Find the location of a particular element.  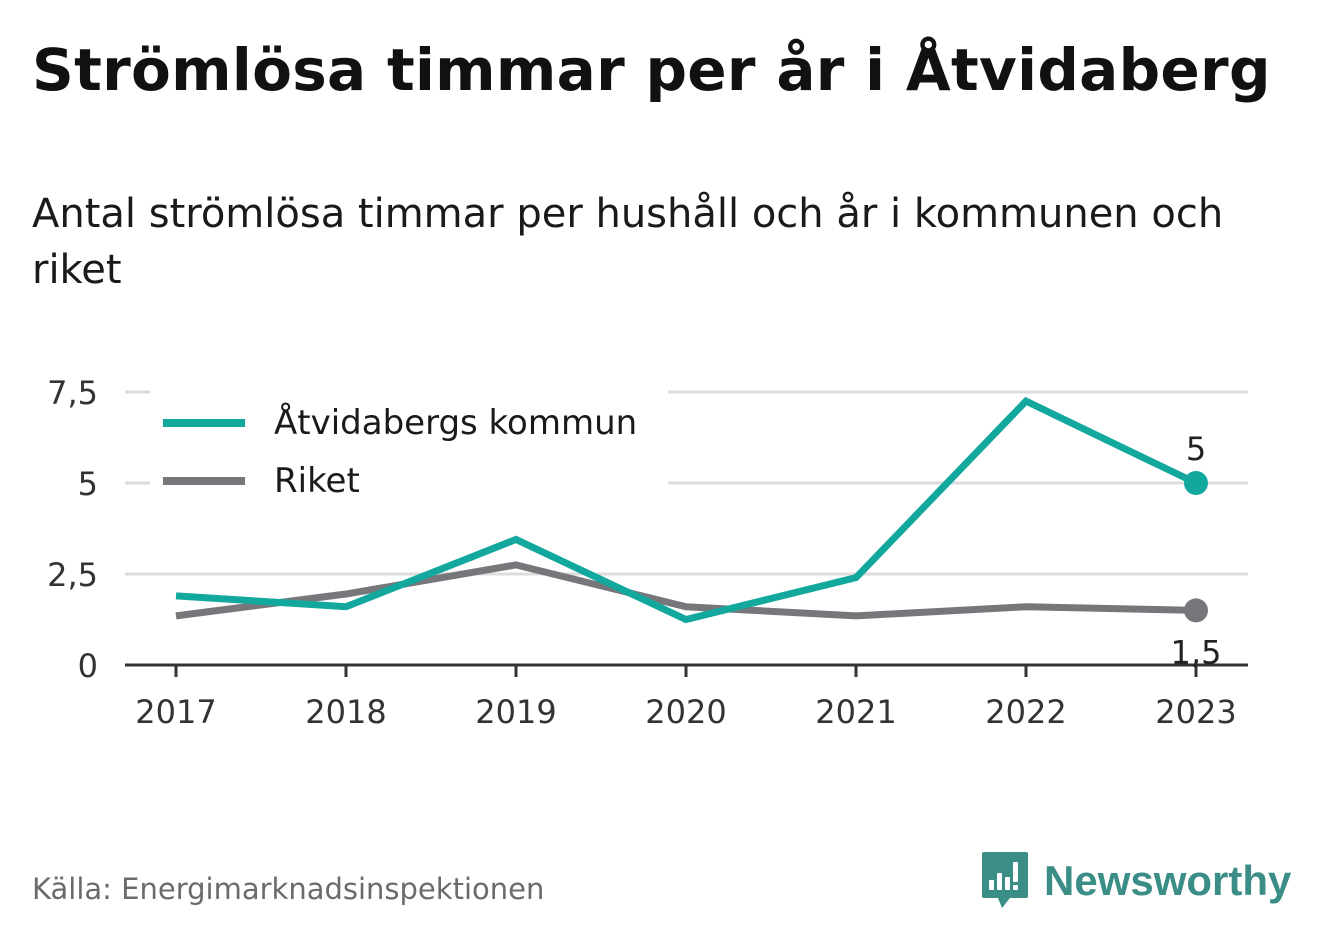

chart-title: Strömlösa timmar per år i Åtvidaberg is located at coordinates (651, 70).